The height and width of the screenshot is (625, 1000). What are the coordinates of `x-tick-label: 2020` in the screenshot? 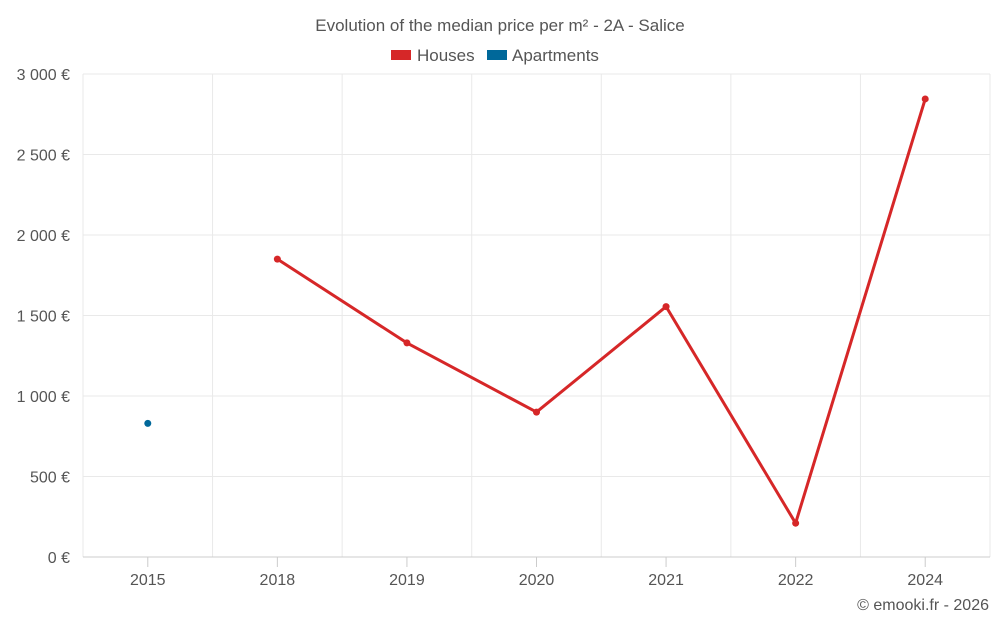 It's located at (537, 580).